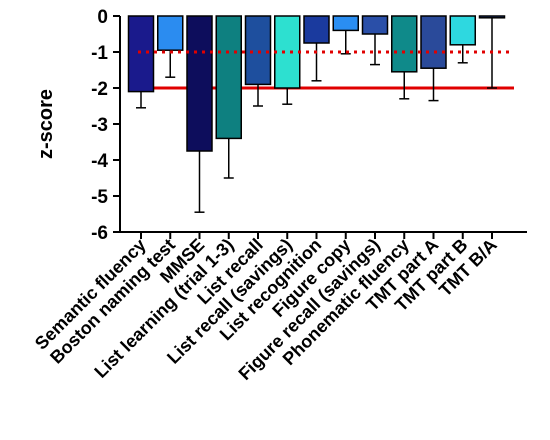 The image size is (550, 440). I want to click on y-tick-label: 0, so click(102, 17).